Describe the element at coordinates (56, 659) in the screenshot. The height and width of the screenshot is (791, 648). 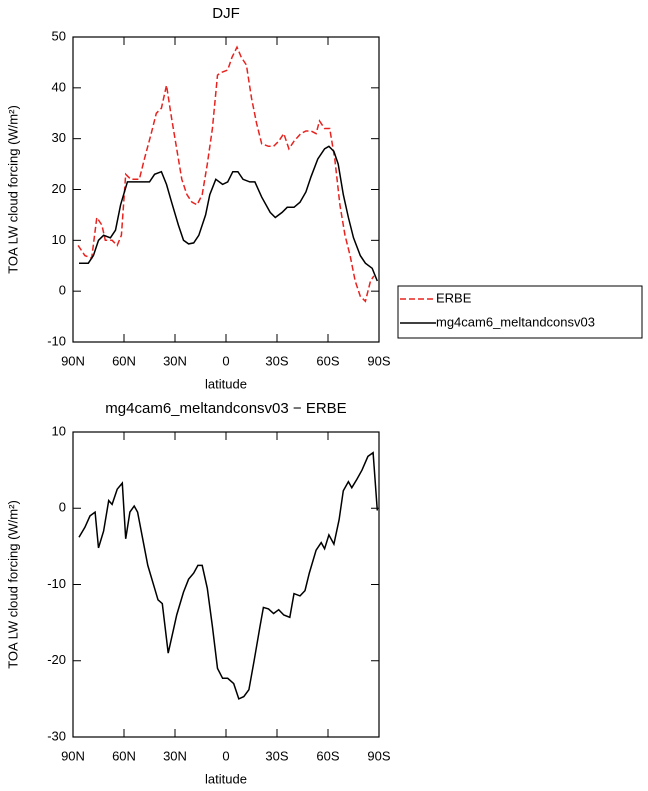
I see `y-tick-label: -20` at that location.